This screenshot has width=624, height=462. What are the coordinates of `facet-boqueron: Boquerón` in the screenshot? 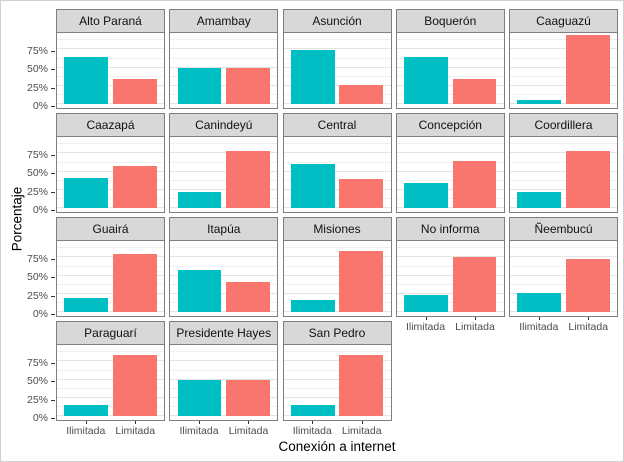 It's located at (450, 59).